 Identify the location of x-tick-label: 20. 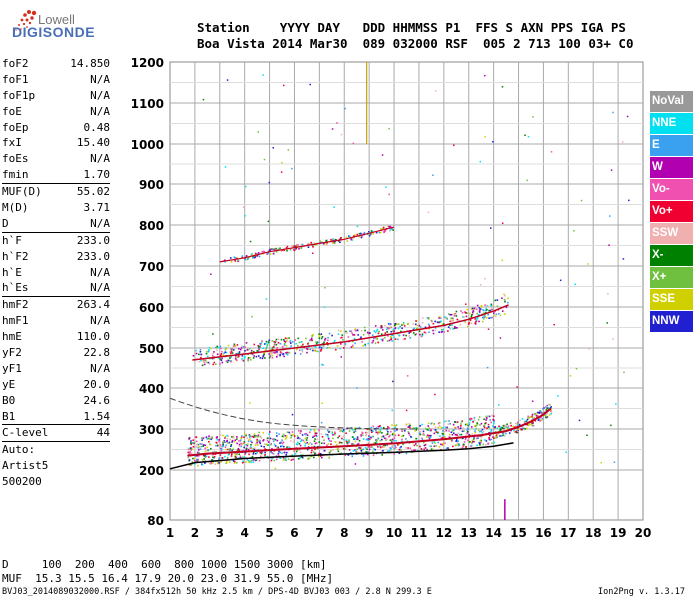
(643, 533).